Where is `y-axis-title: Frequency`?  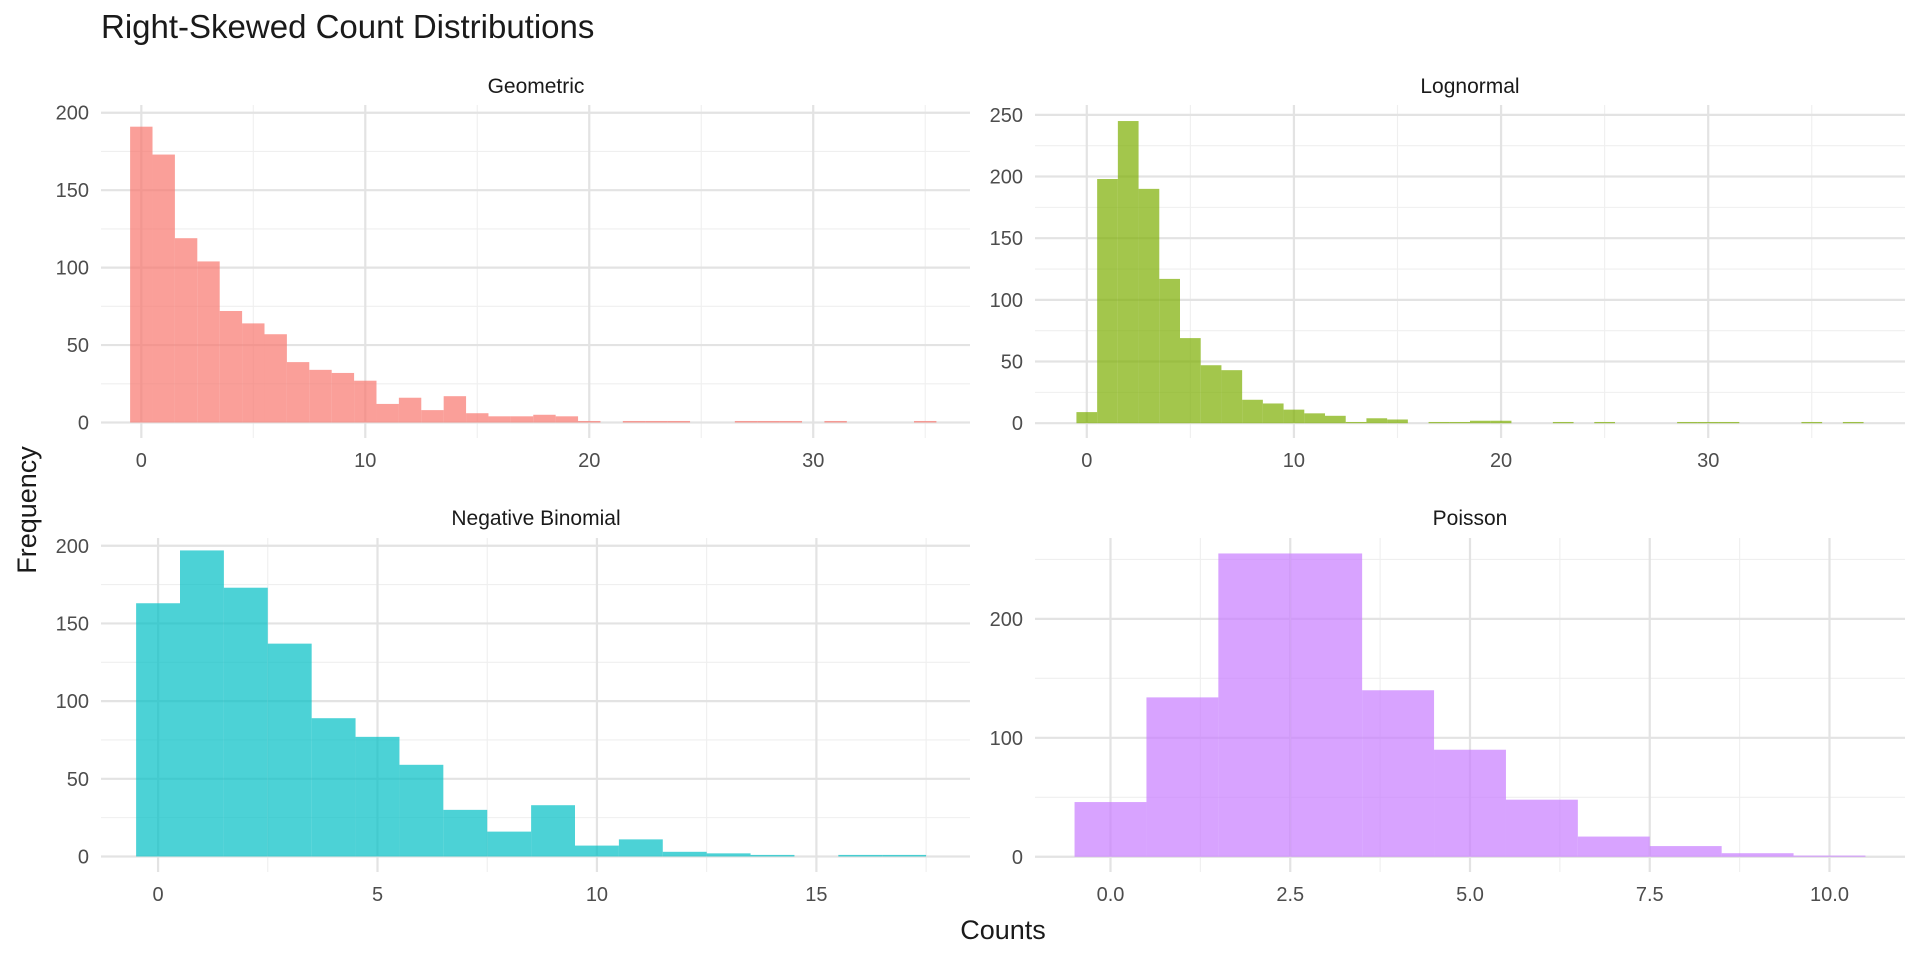
y-axis-title: Frequency is located at coordinates (27, 510).